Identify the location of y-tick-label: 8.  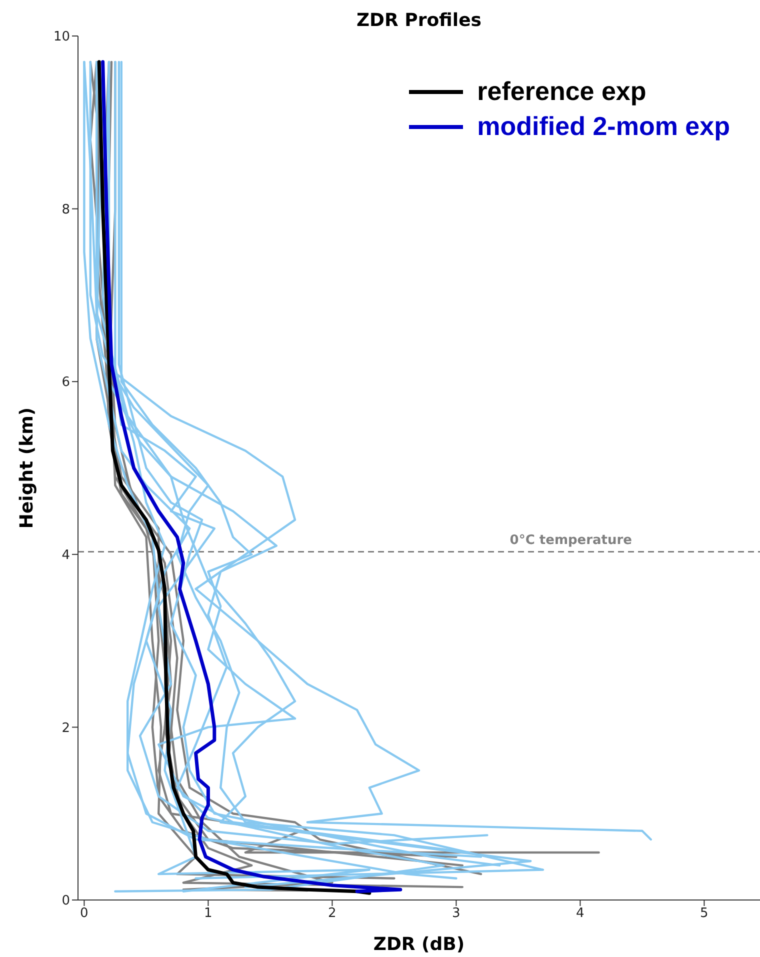
(66, 210).